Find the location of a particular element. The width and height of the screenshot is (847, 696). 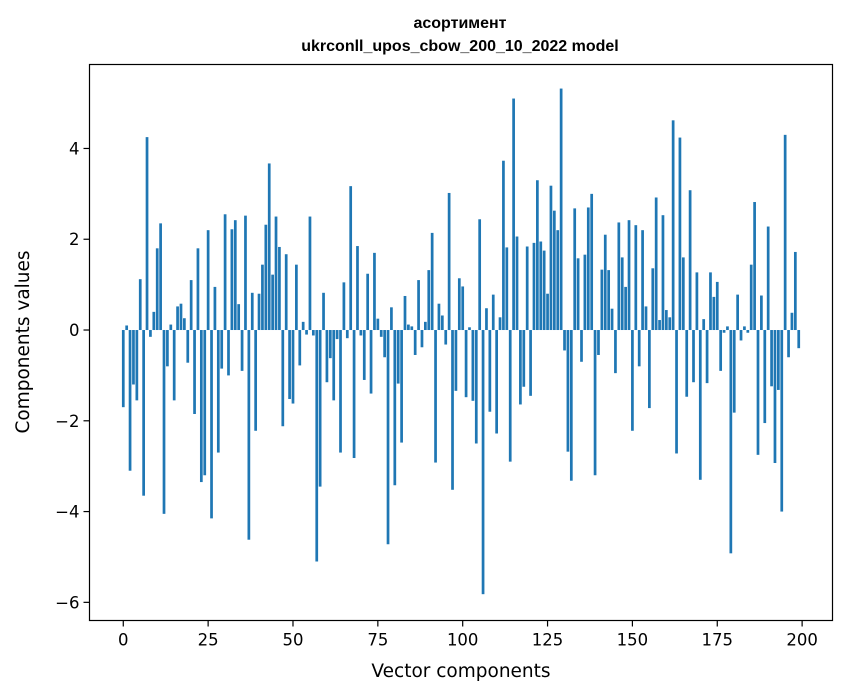

y-tick-label: 0 is located at coordinates (74, 330).